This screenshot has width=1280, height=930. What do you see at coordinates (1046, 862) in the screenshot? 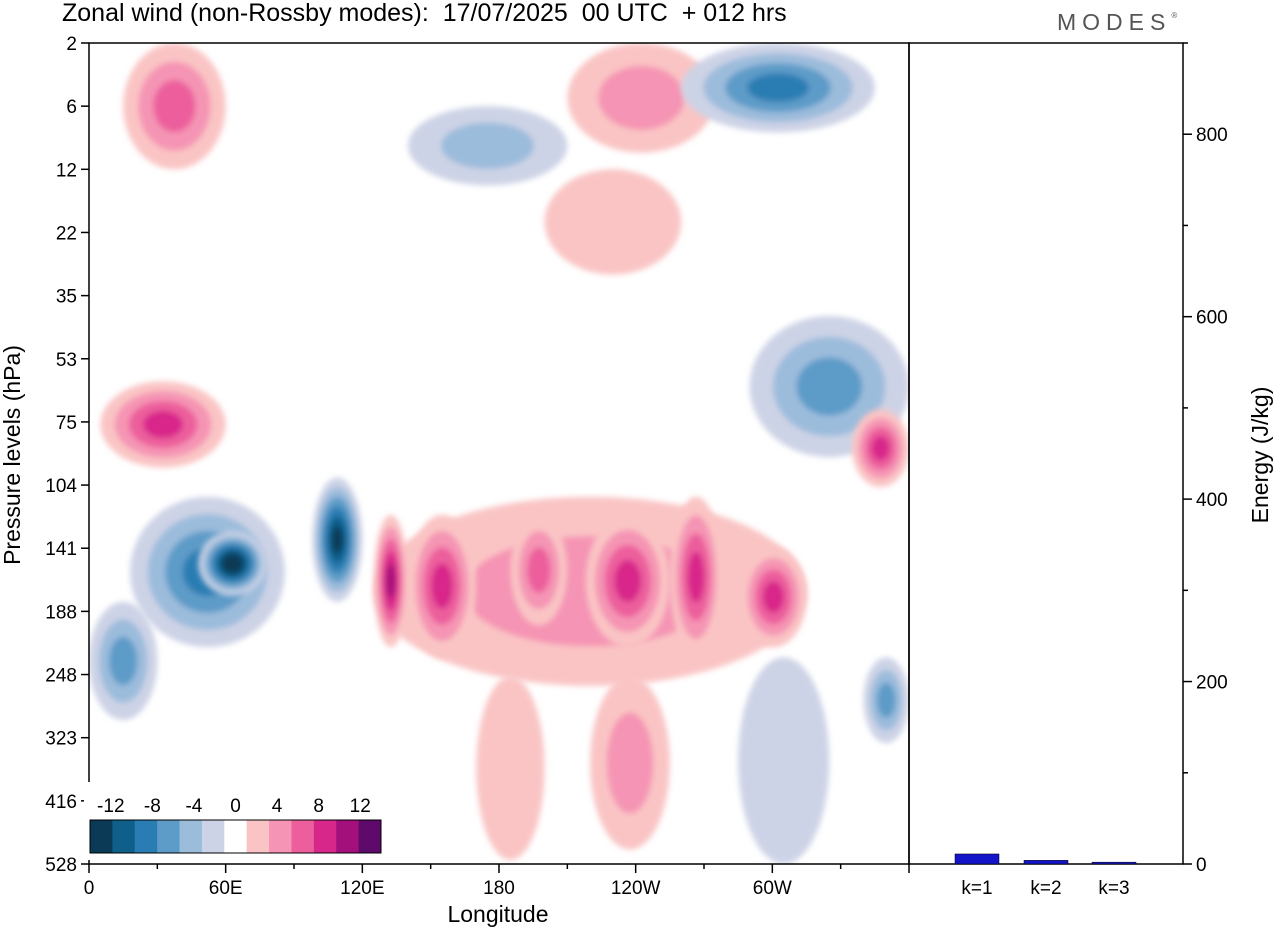
I see `energy-bar-k=2` at bounding box center [1046, 862].